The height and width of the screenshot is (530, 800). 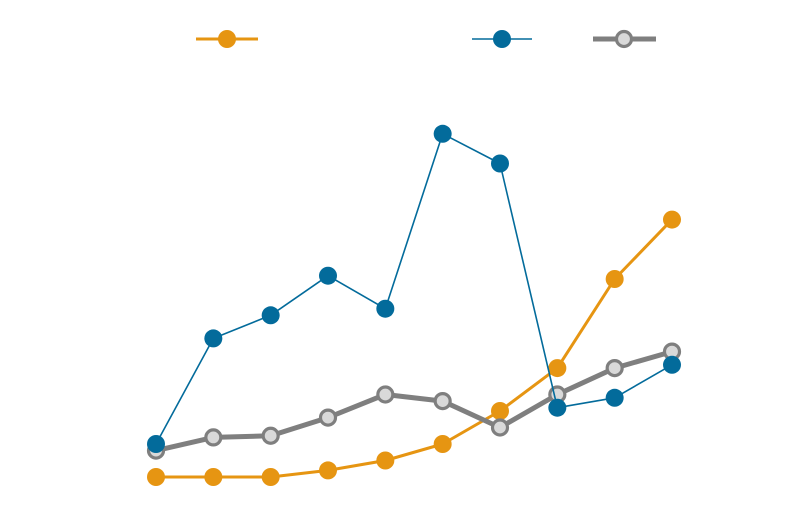 What do you see at coordinates (426, 39) in the screenshot?
I see `legend` at bounding box center [426, 39].